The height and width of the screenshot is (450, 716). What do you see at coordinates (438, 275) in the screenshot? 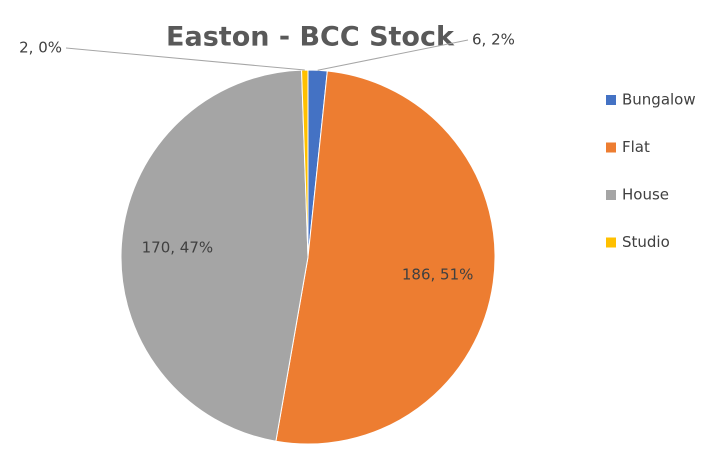
I see `data-label: 186, 51%` at bounding box center [438, 275].